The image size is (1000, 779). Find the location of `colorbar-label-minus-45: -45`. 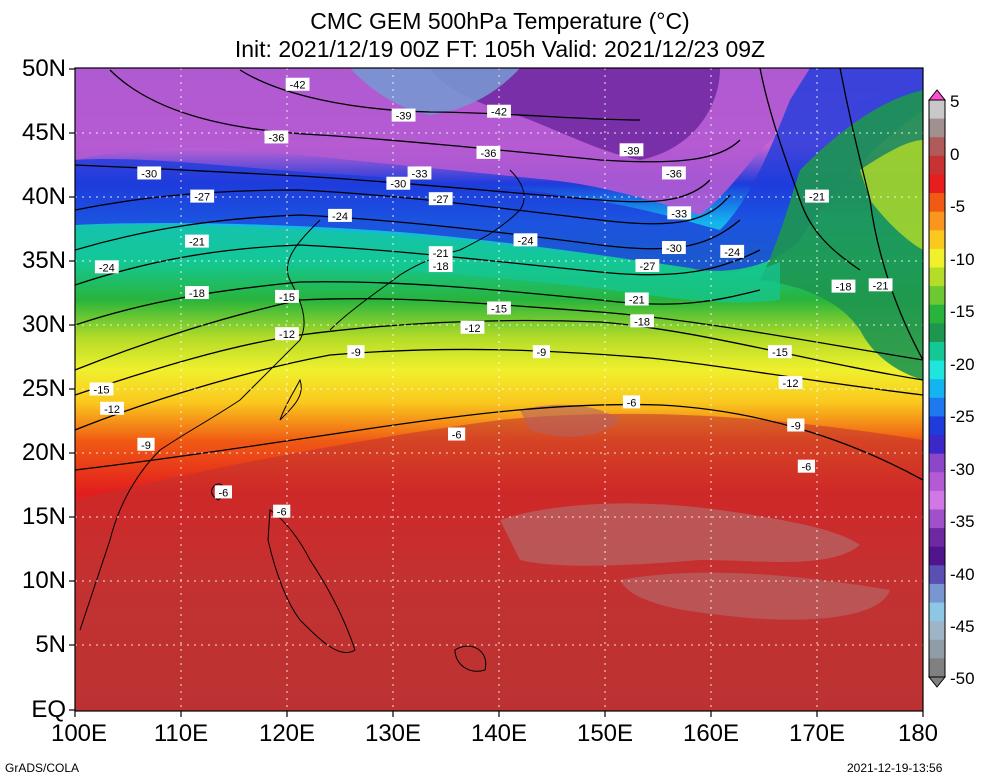

colorbar-label-minus-45: -45 is located at coordinates (962, 626).